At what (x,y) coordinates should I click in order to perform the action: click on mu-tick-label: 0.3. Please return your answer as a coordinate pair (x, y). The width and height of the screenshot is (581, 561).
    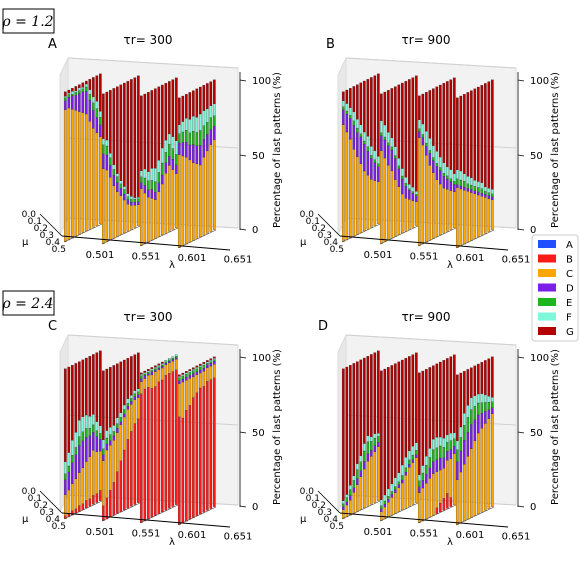
    Looking at the image, I should click on (47, 513).